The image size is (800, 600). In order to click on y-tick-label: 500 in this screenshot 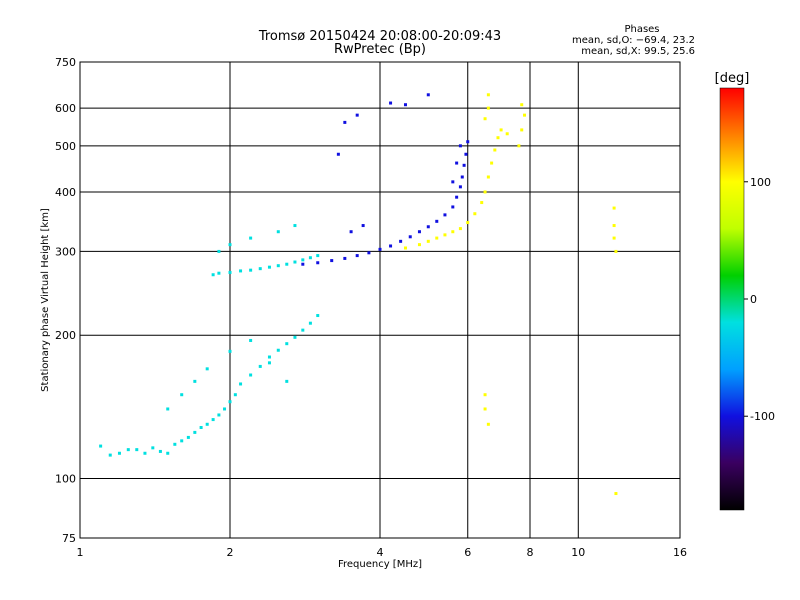, I will do `click(65, 146)`.